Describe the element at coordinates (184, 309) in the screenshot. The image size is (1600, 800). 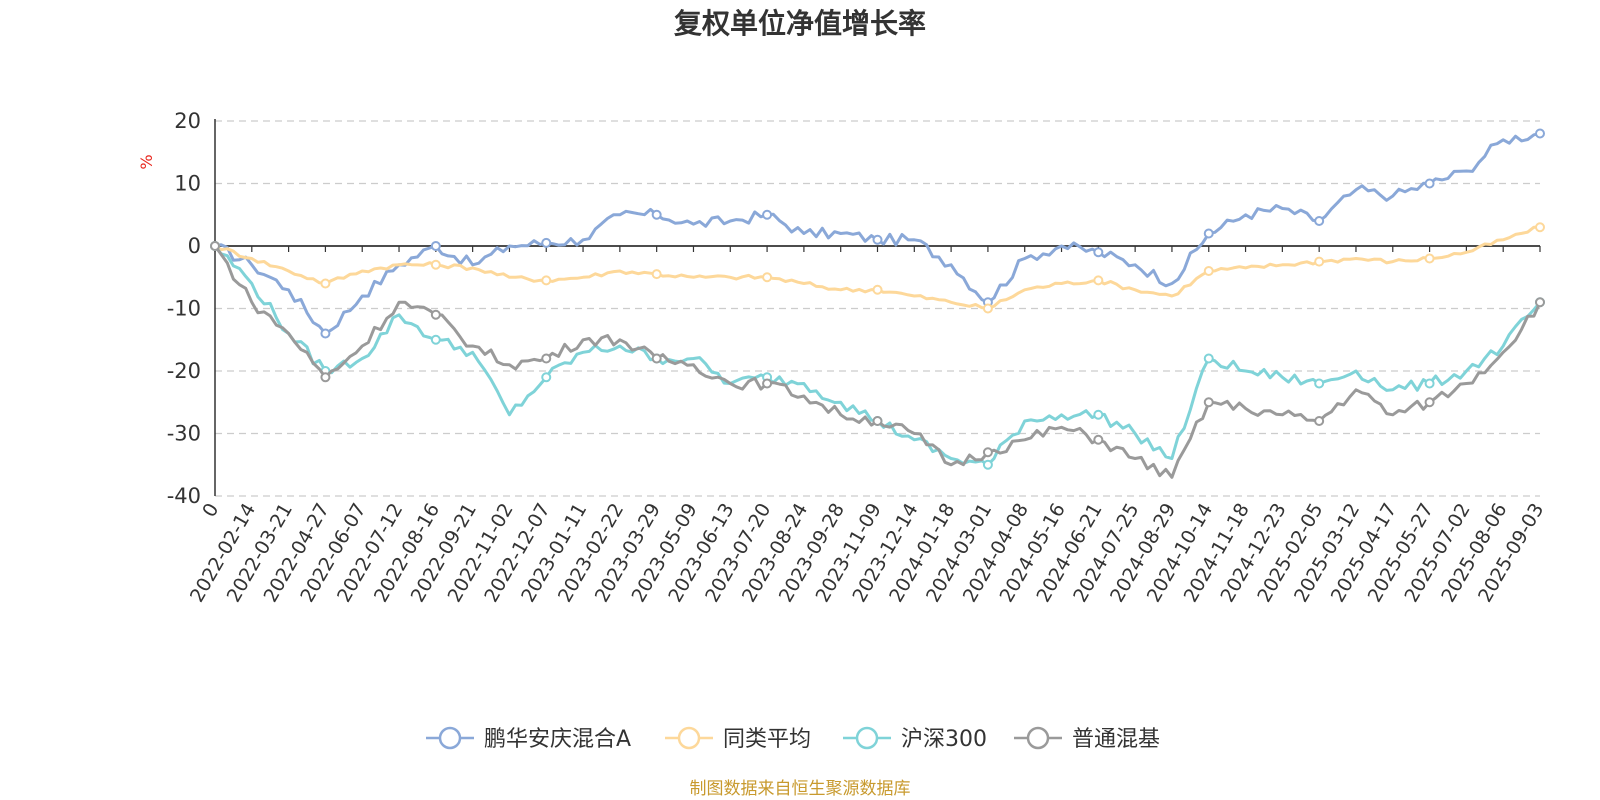
I see `y-tick-label: -10` at that location.